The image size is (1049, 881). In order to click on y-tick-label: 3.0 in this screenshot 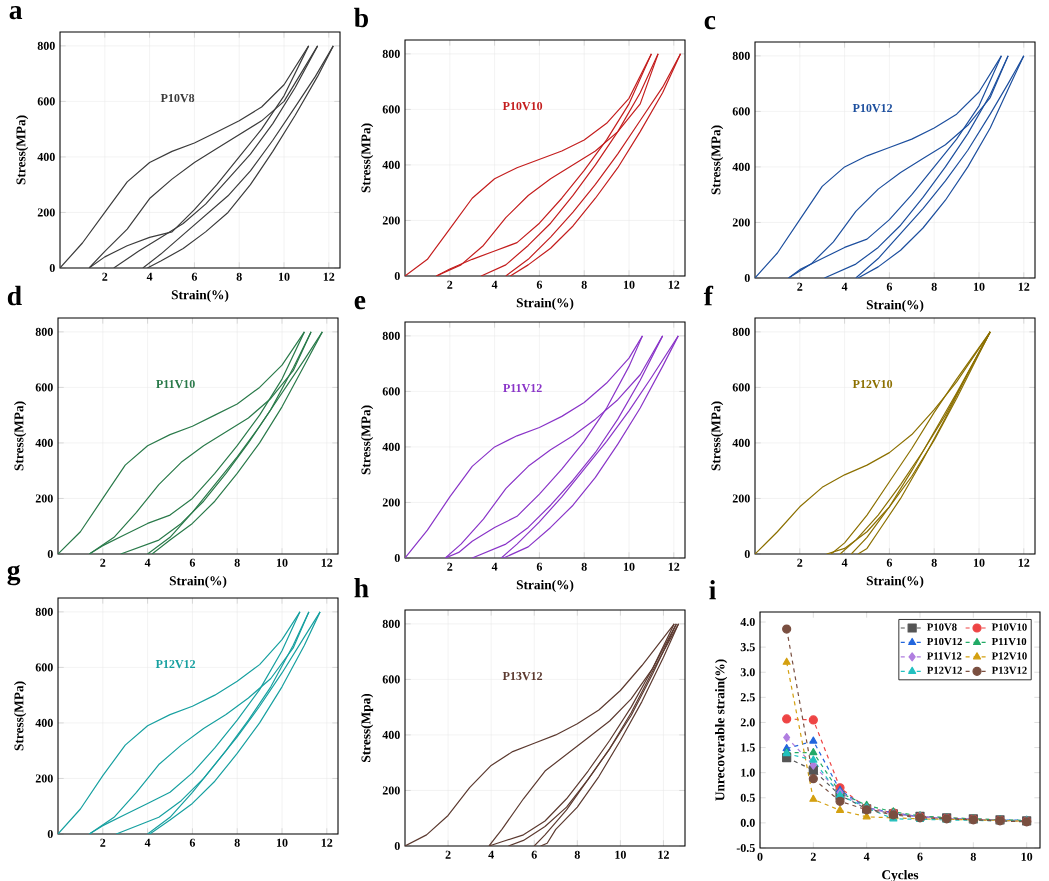, I will do `click(747, 672)`.